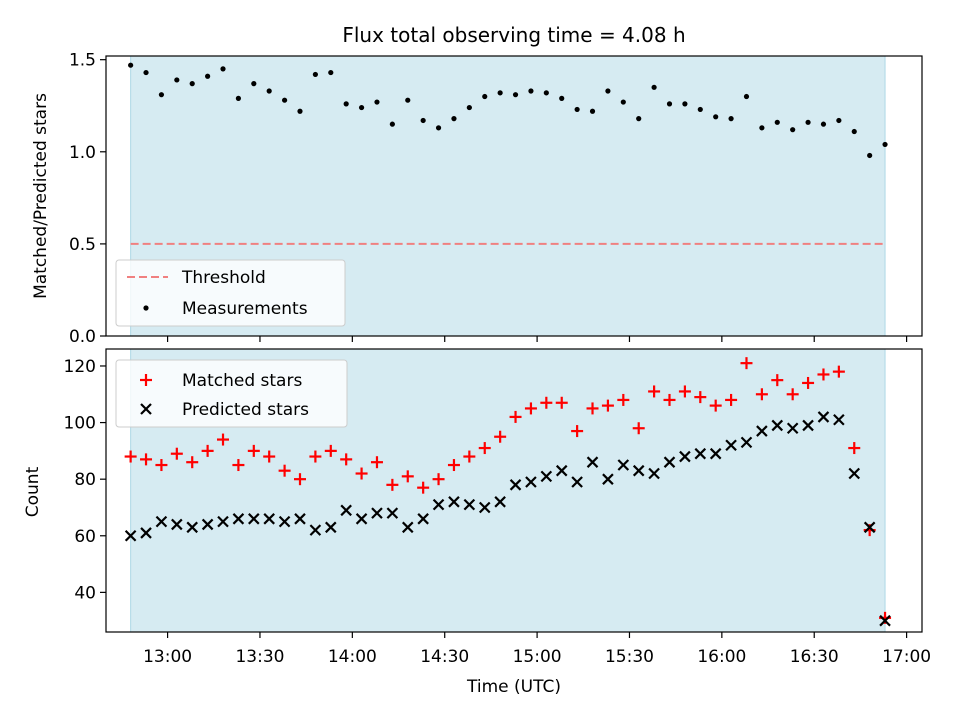 The width and height of the screenshot is (960, 720). I want to click on matched-legend-swatch, so click(146, 380).